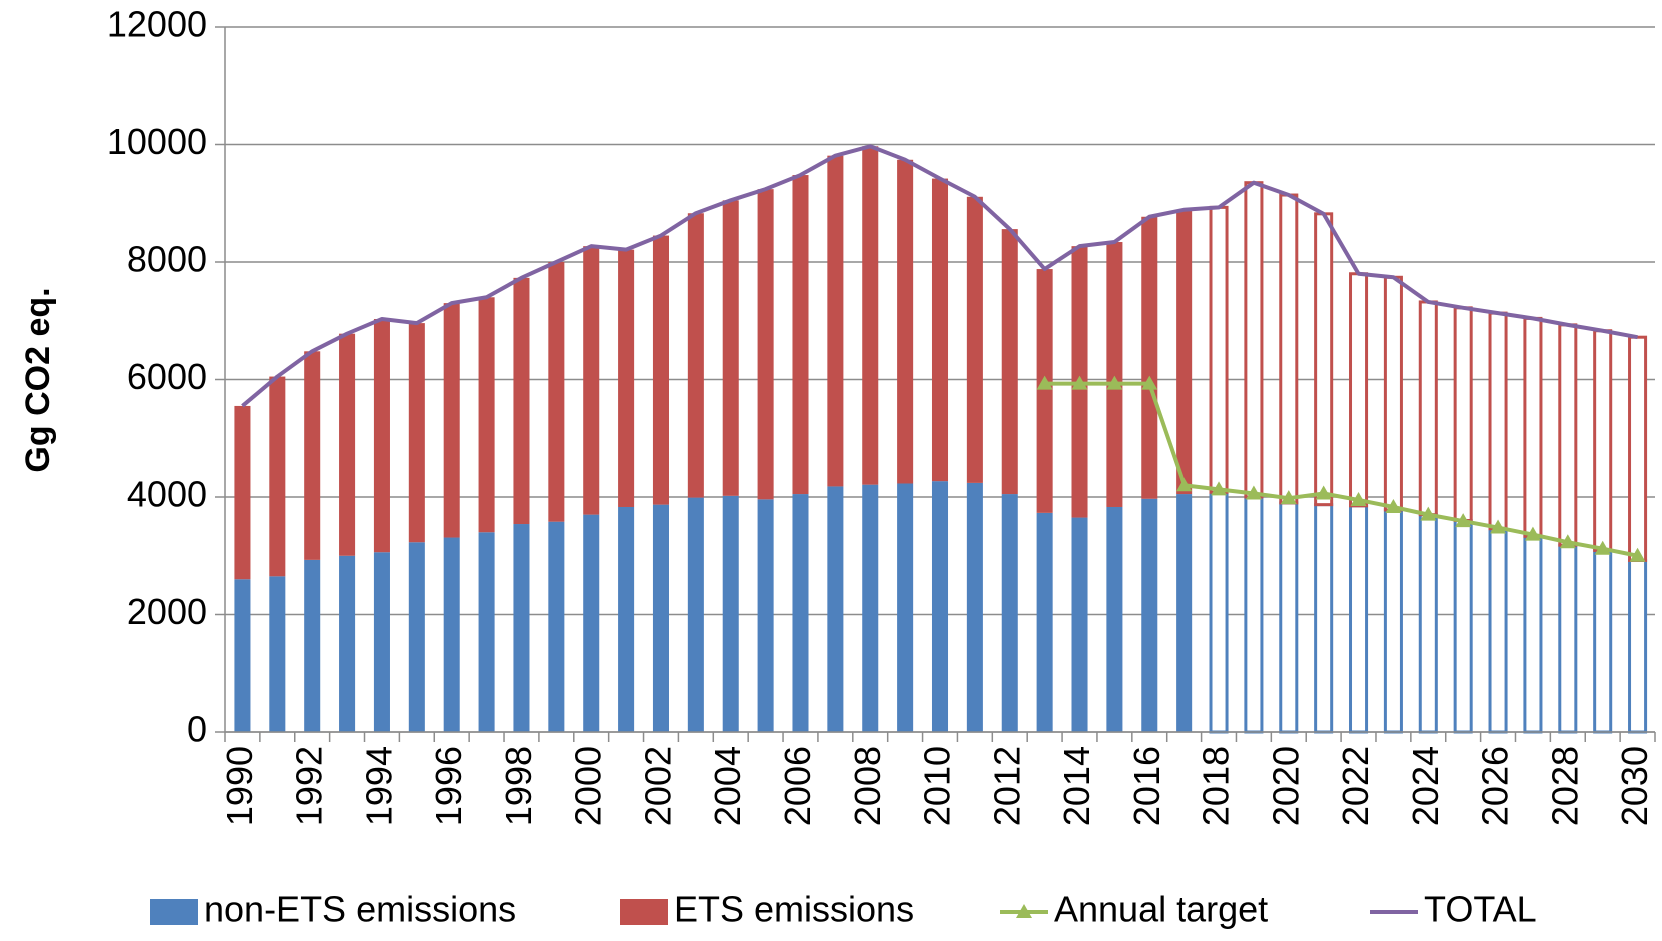 The width and height of the screenshot is (1662, 941). Describe the element at coordinates (360, 909) in the screenshot. I see `legend-label: non-ETS emissions` at that location.